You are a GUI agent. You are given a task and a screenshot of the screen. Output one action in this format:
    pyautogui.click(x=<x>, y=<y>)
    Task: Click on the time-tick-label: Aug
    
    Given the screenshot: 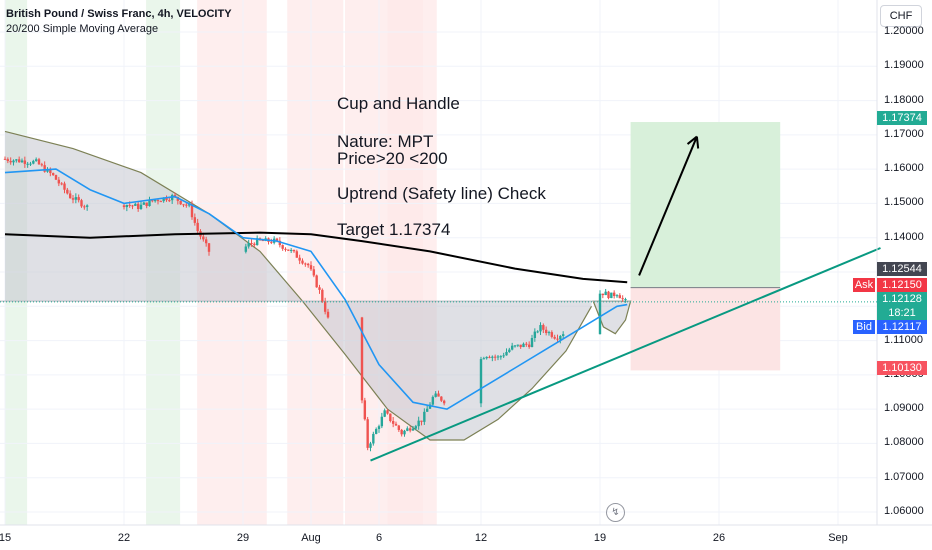 What is the action you would take?
    pyautogui.click(x=311, y=538)
    